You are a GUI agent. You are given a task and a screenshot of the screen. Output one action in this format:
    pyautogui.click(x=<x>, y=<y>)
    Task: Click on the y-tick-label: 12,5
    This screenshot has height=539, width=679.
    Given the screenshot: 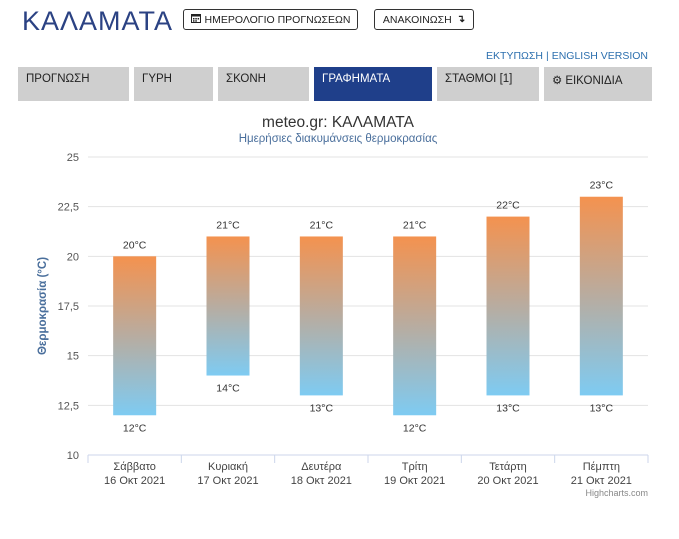 What is the action you would take?
    pyautogui.click(x=68, y=406)
    